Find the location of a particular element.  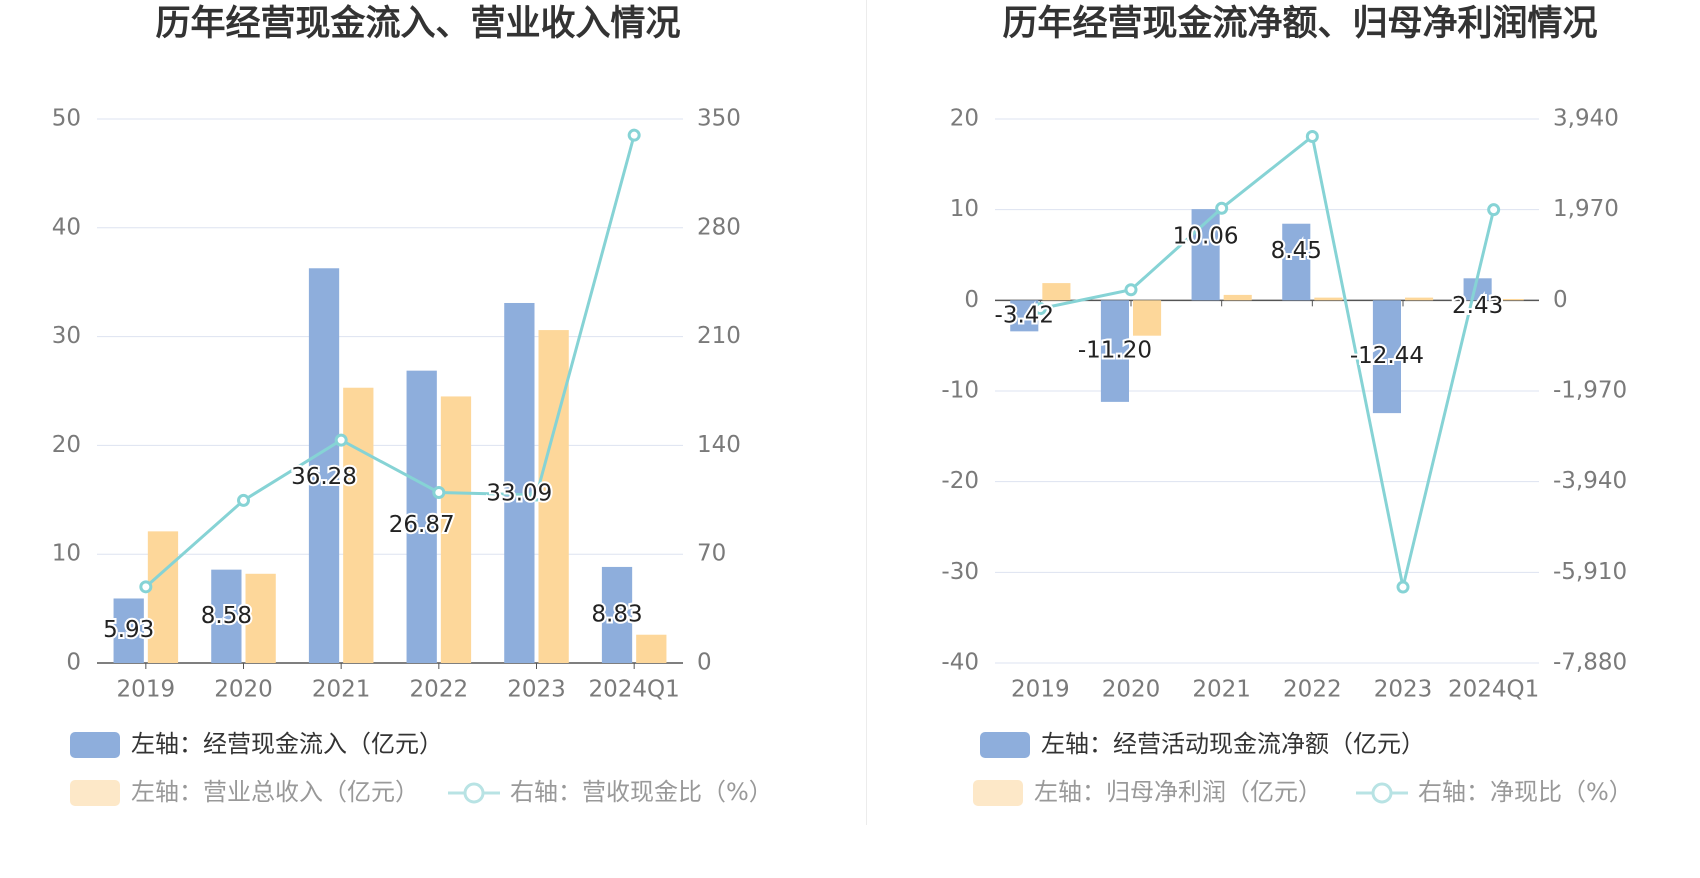

bar-data-label: 5.93 is located at coordinates (128, 630).